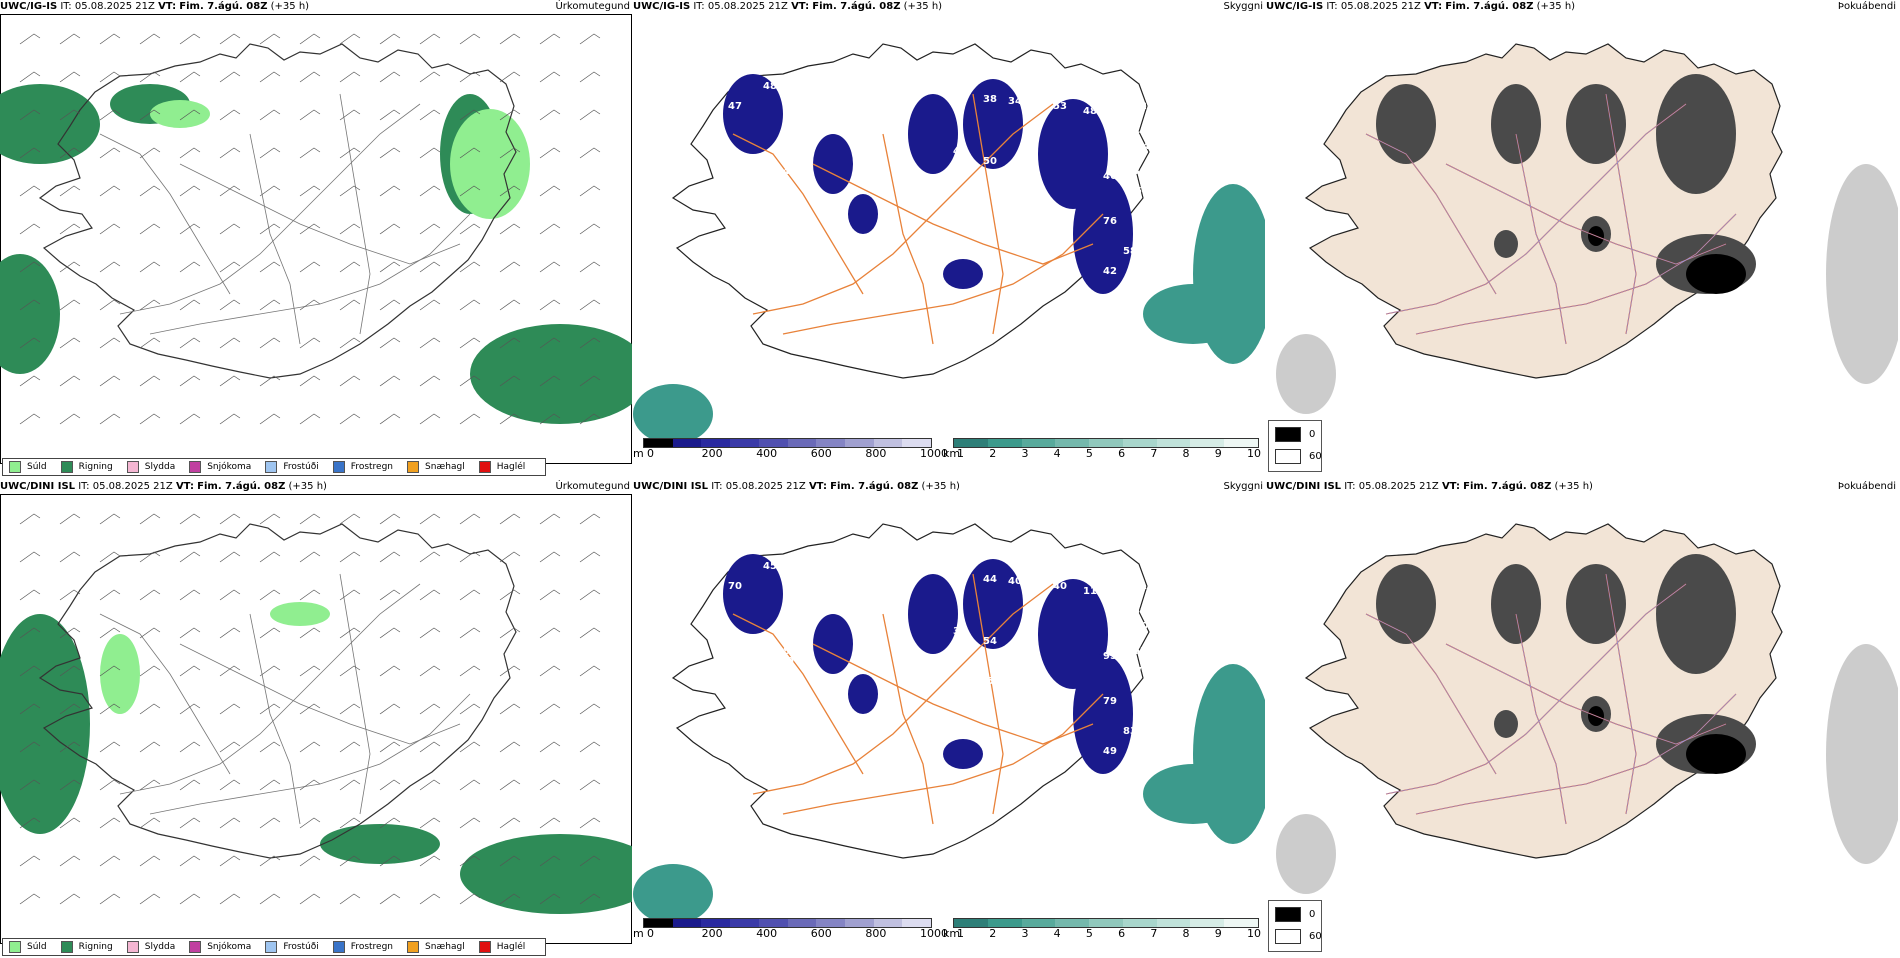  Describe the element at coordinates (316, 229) in the screenshot. I see `map-canvas` at that location.